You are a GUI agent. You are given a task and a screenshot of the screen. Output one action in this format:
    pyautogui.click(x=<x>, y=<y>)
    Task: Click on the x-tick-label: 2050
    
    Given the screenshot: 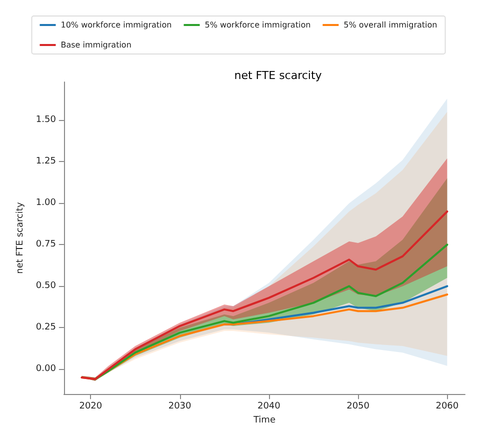 What is the action you would take?
    pyautogui.click(x=358, y=407)
    